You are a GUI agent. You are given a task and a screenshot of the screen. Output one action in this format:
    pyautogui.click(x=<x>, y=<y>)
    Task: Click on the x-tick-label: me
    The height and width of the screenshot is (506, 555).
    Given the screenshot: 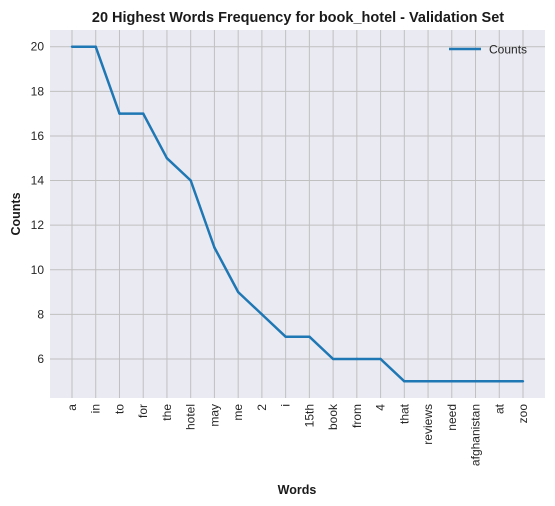 What is the action you would take?
    pyautogui.click(x=238, y=412)
    